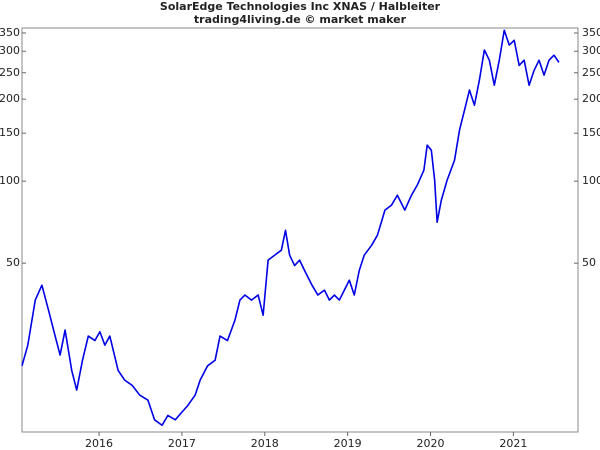  Describe the element at coordinates (10, 50) in the screenshot. I see `y-tick-label: 300` at that location.